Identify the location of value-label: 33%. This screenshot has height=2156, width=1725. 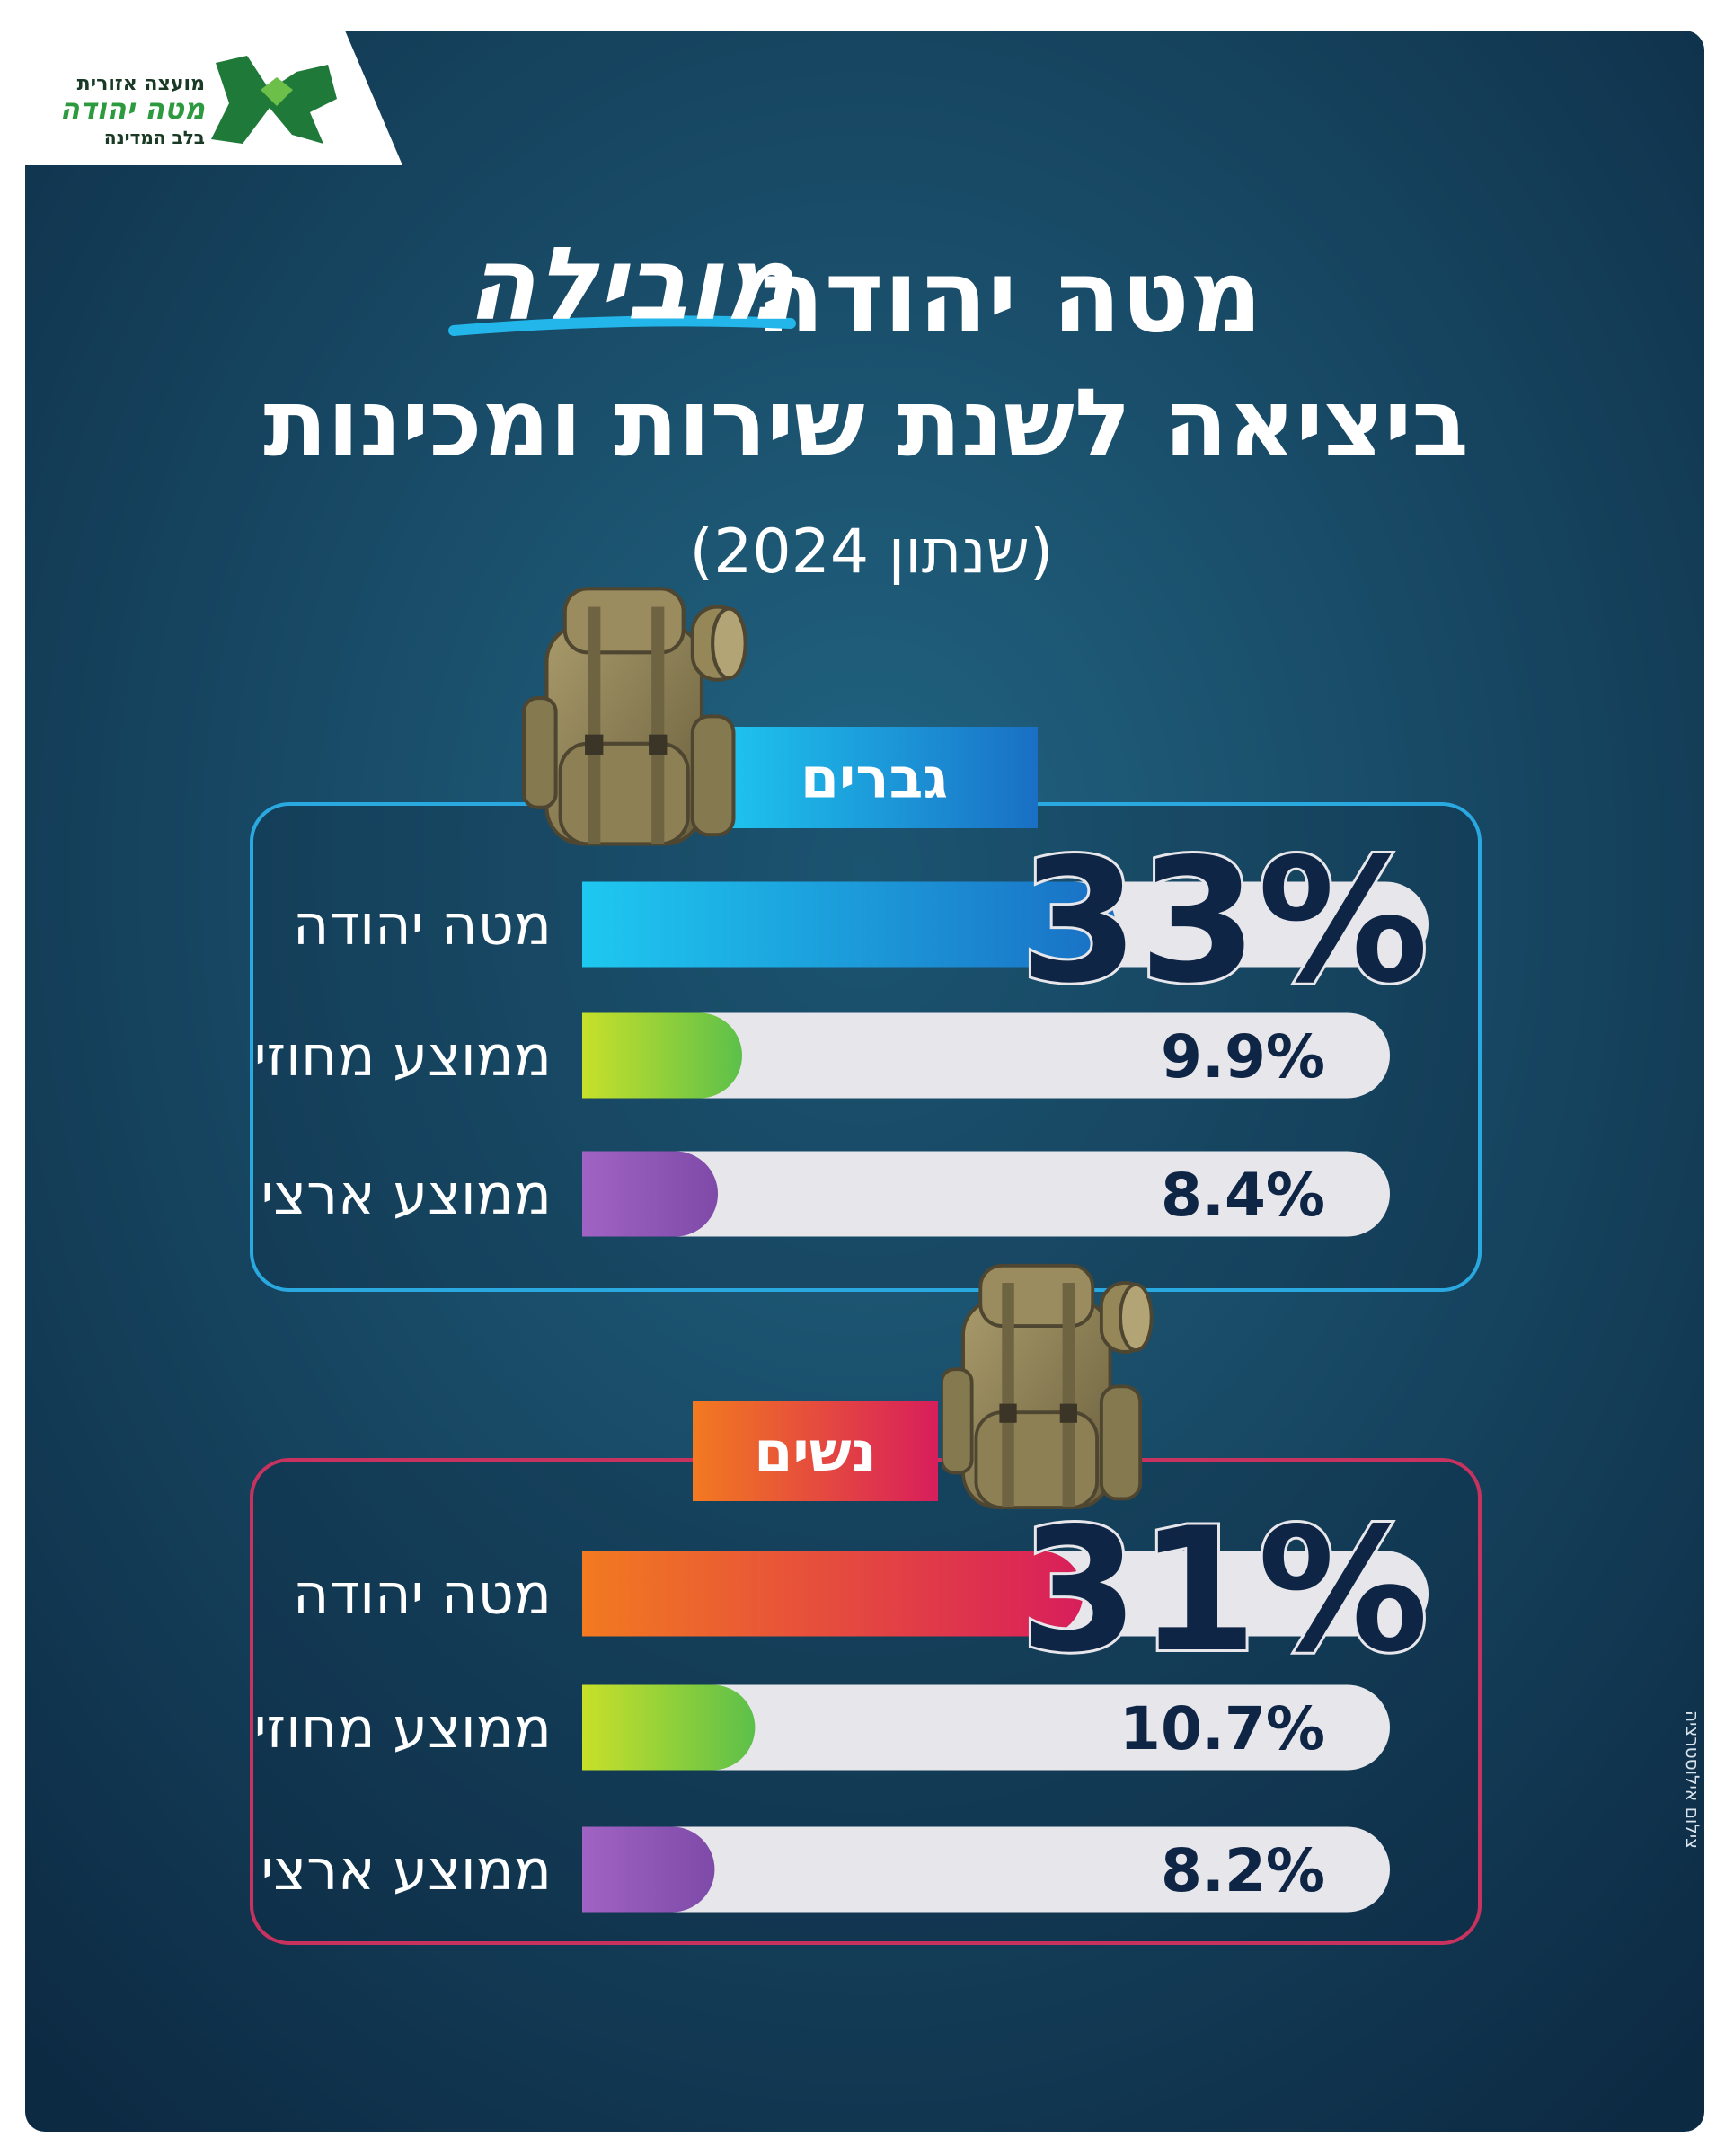
(1224, 921).